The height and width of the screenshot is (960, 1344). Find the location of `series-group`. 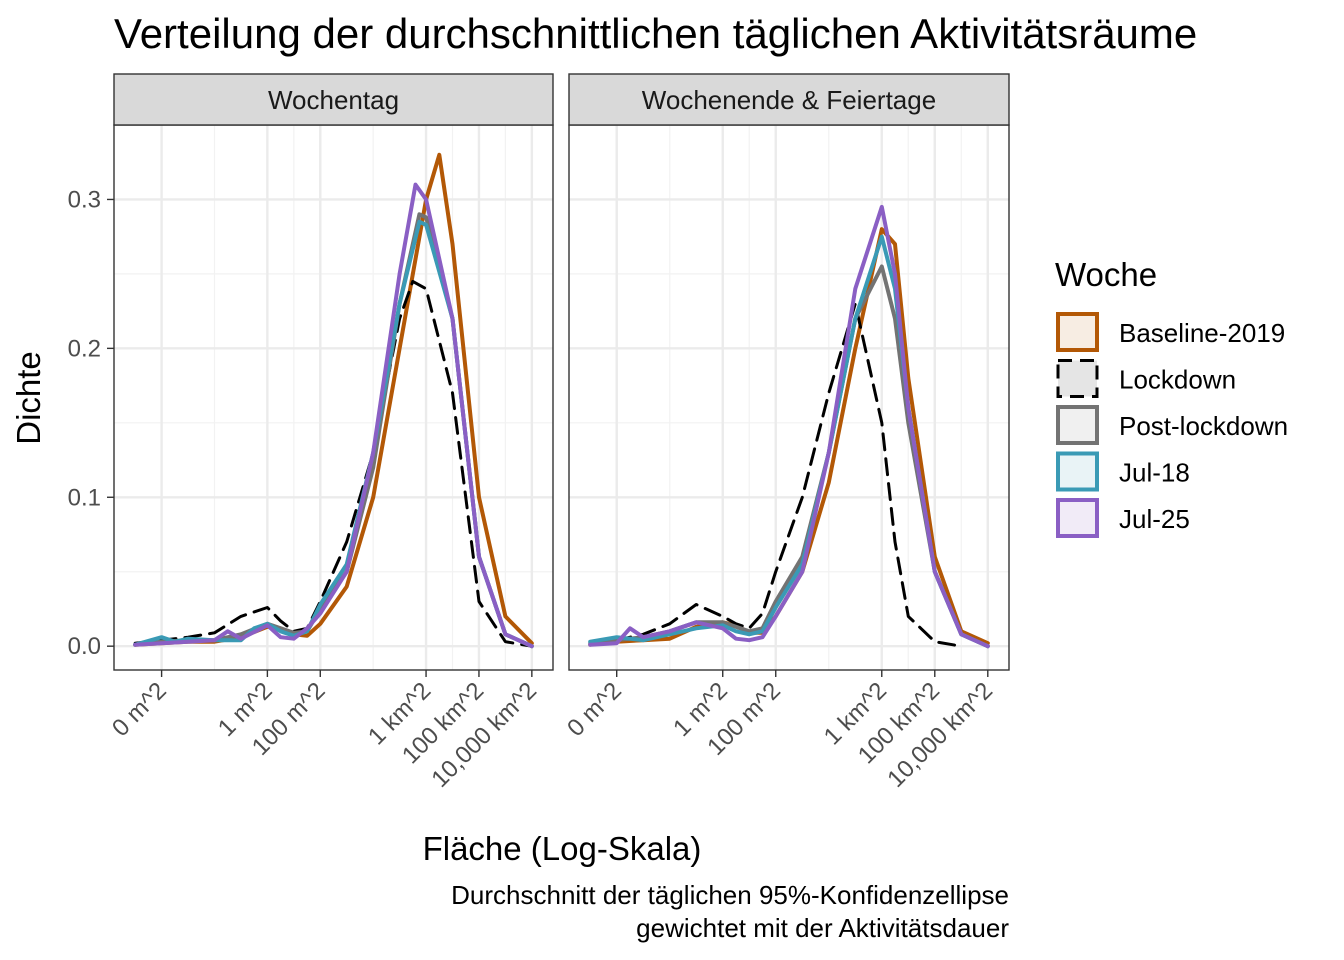

series-group is located at coordinates (789, 426).